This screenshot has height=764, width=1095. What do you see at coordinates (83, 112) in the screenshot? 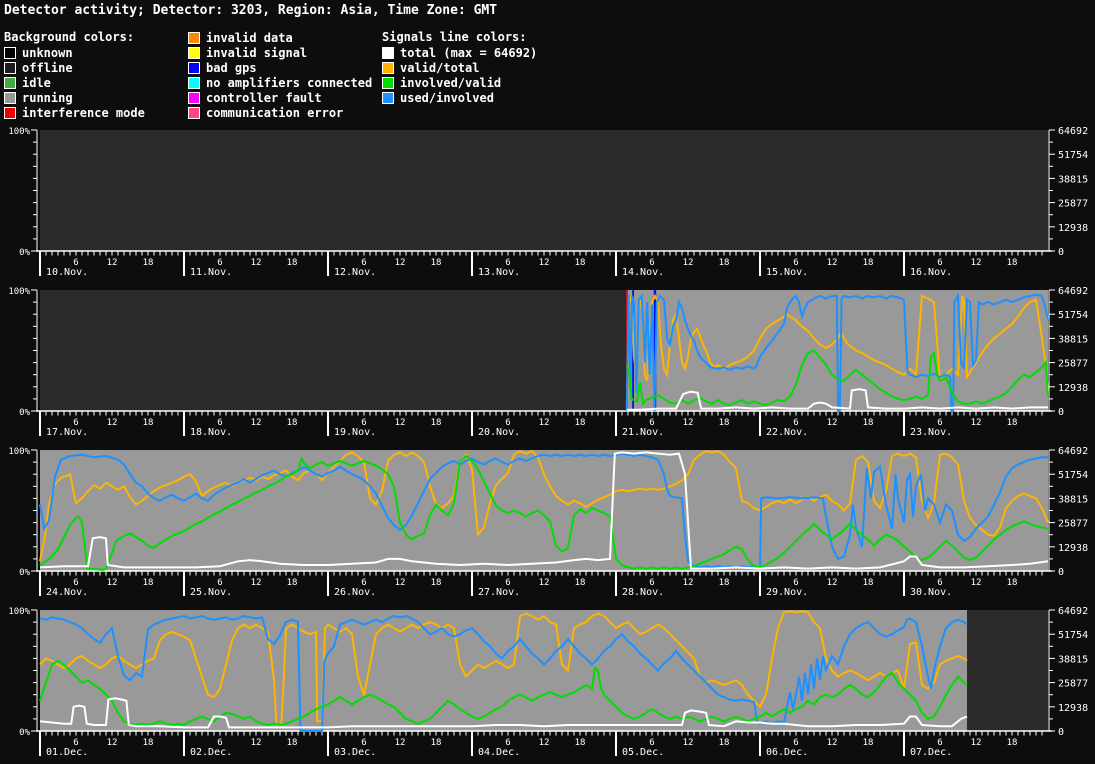
I see `legend-item-label: interference mode` at bounding box center [83, 112].